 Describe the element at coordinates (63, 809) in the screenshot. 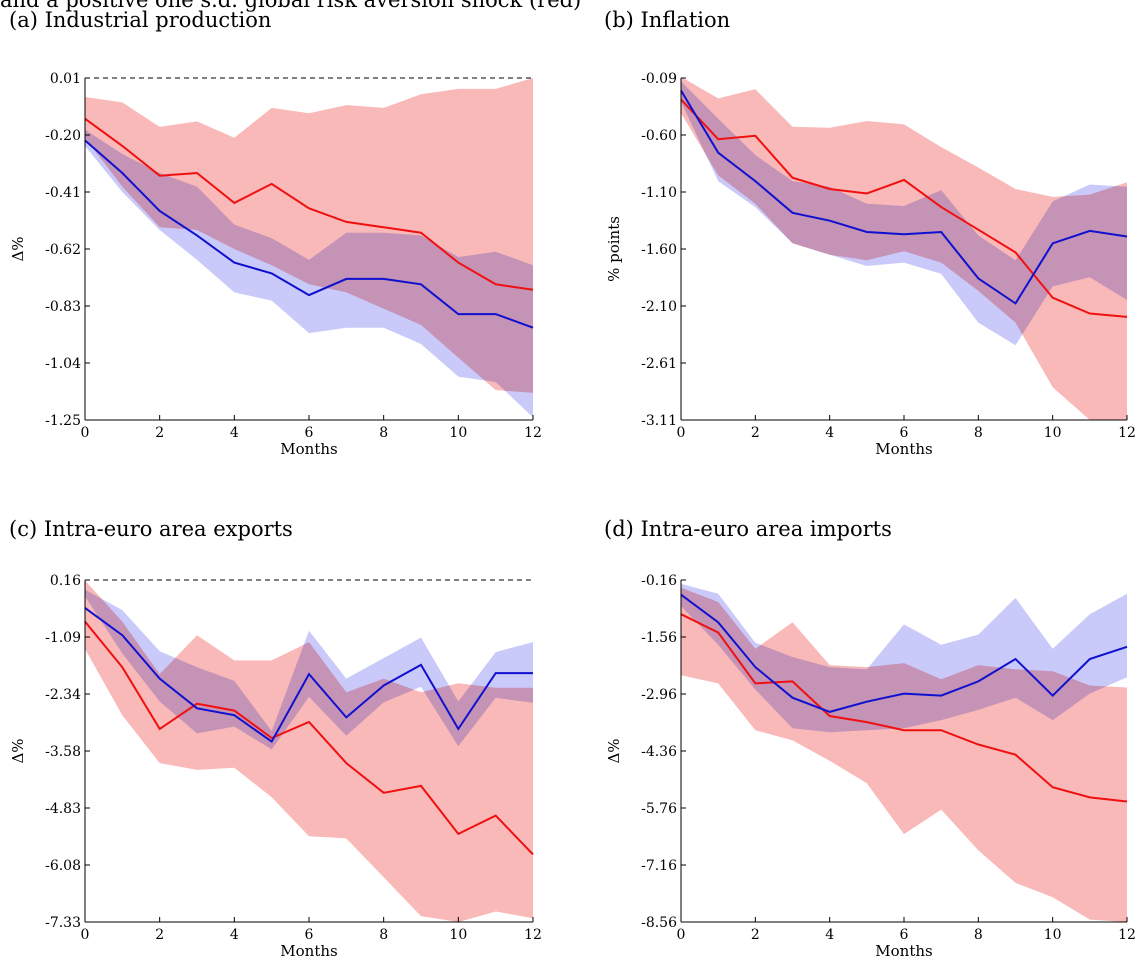

I see `y-tick-label: -4.83` at that location.